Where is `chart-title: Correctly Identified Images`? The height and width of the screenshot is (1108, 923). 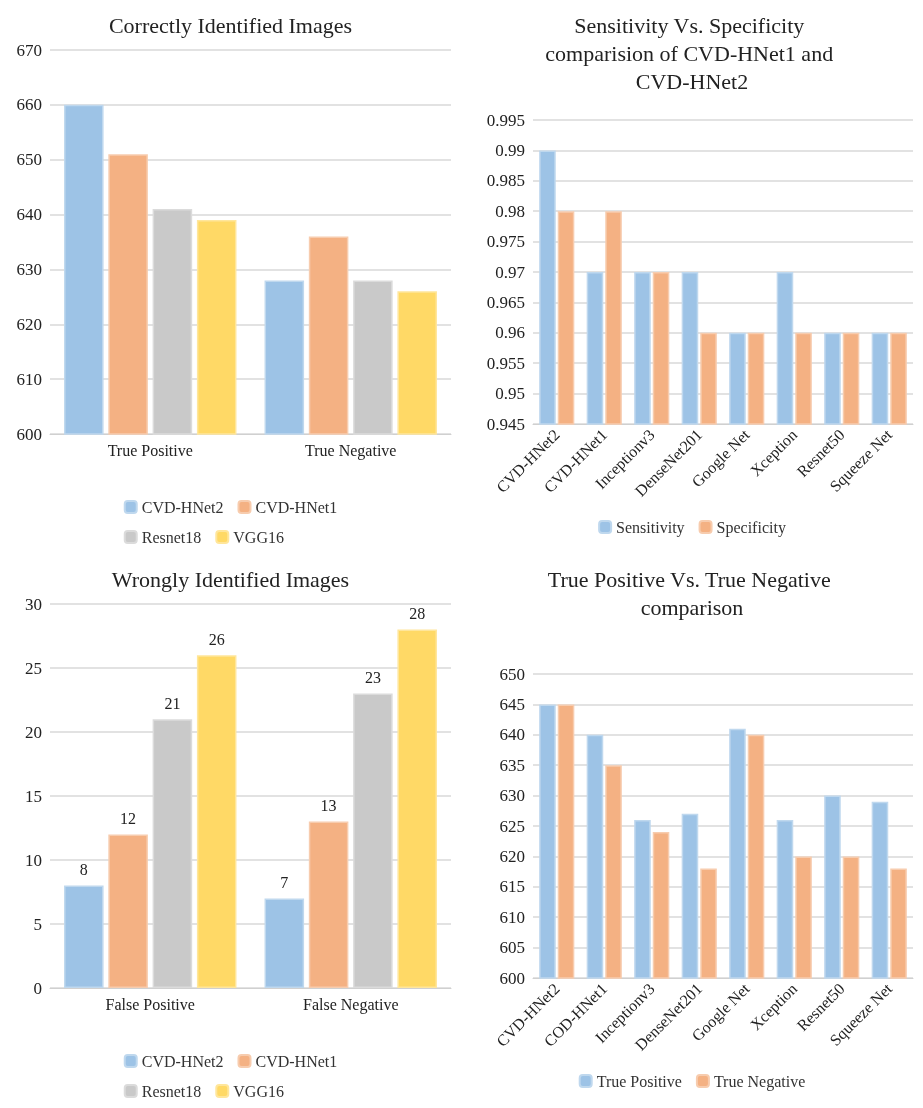
chart-title: Correctly Identified Images is located at coordinates (230, 25).